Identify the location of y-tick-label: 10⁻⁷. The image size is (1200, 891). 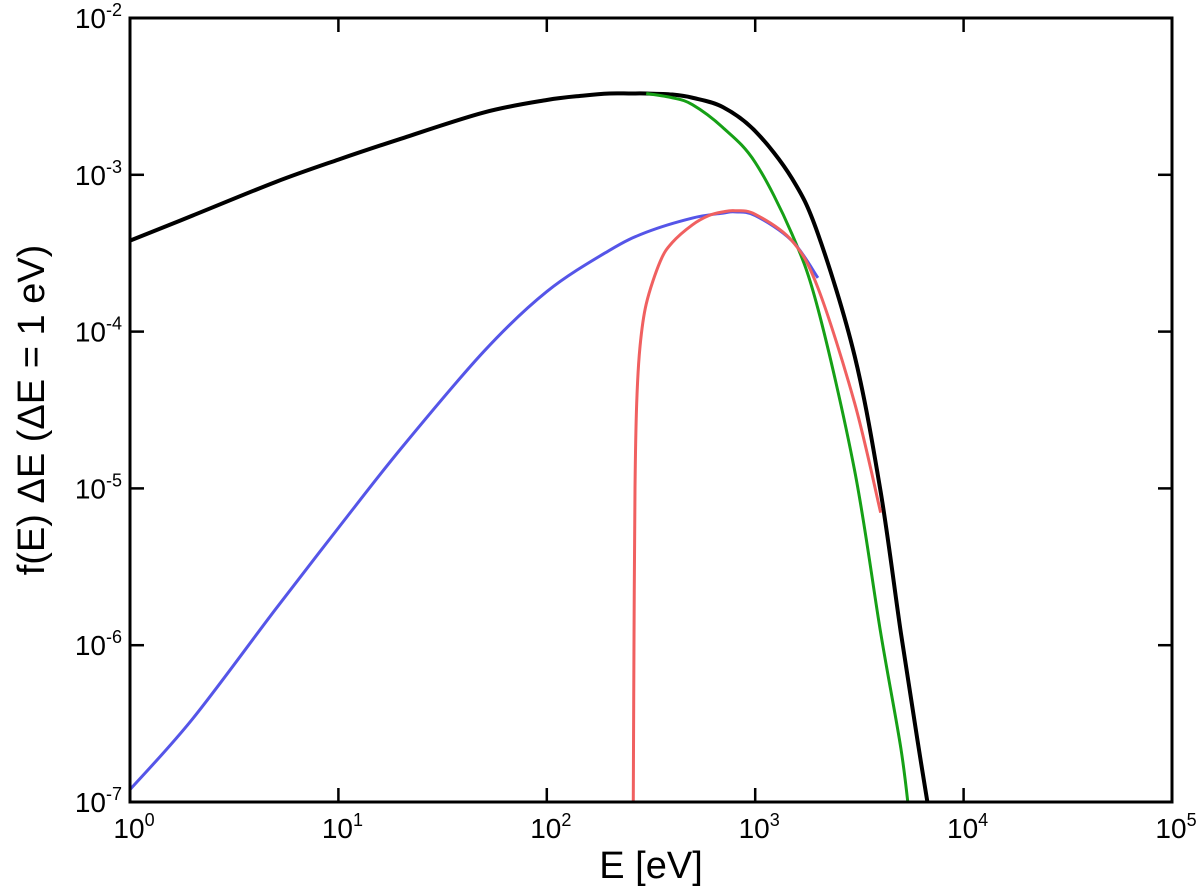
(98, 801).